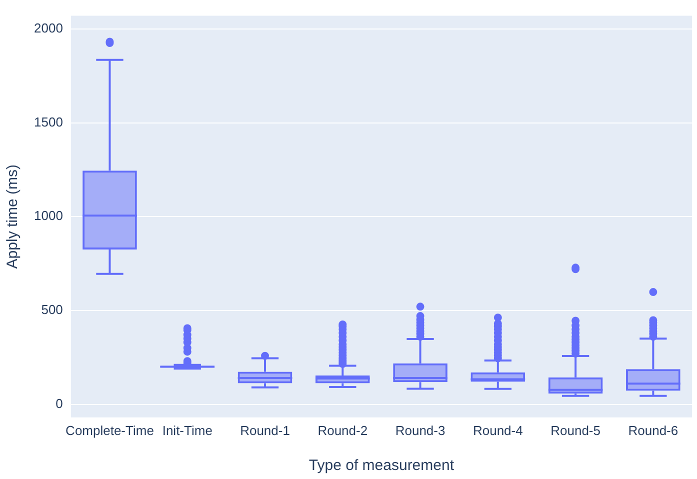 This screenshot has height=479, width=697. I want to click on y-tick-label: 0, so click(59, 403).